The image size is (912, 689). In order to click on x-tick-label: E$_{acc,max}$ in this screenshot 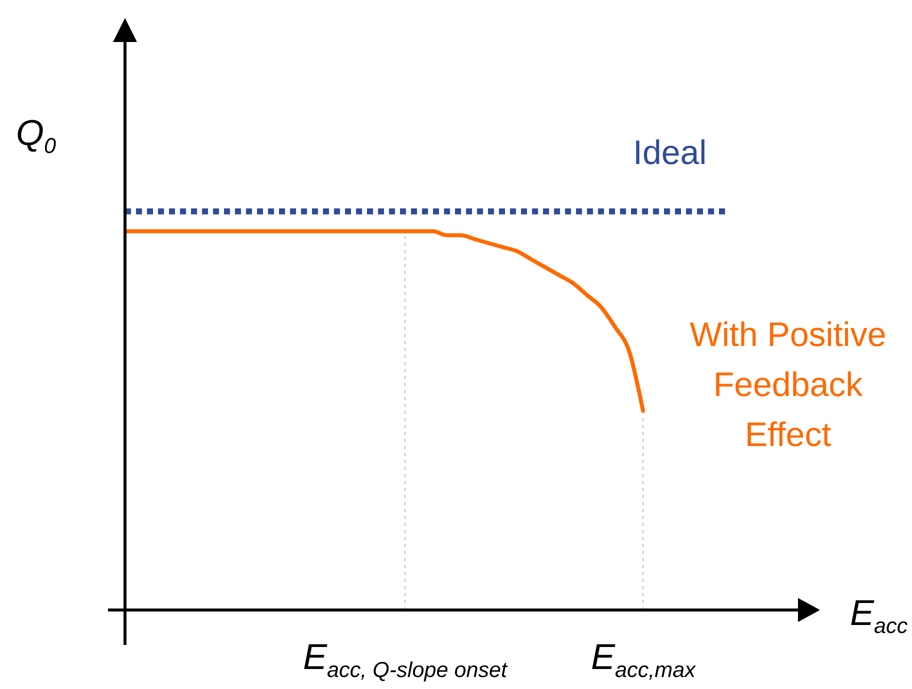, I will do `click(643, 660)`.